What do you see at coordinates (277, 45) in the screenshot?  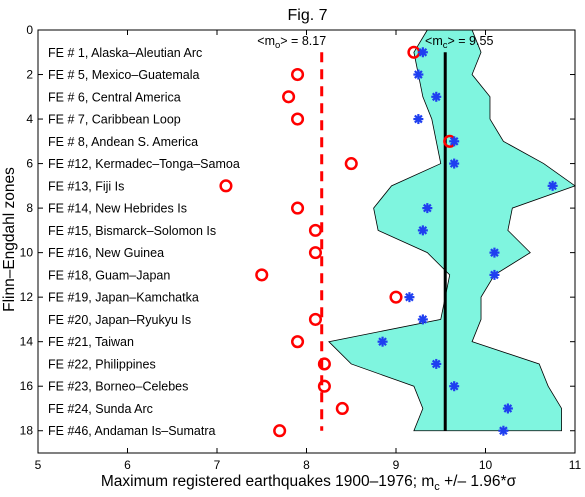 I see `mo-annotation-subscript: o` at bounding box center [277, 45].